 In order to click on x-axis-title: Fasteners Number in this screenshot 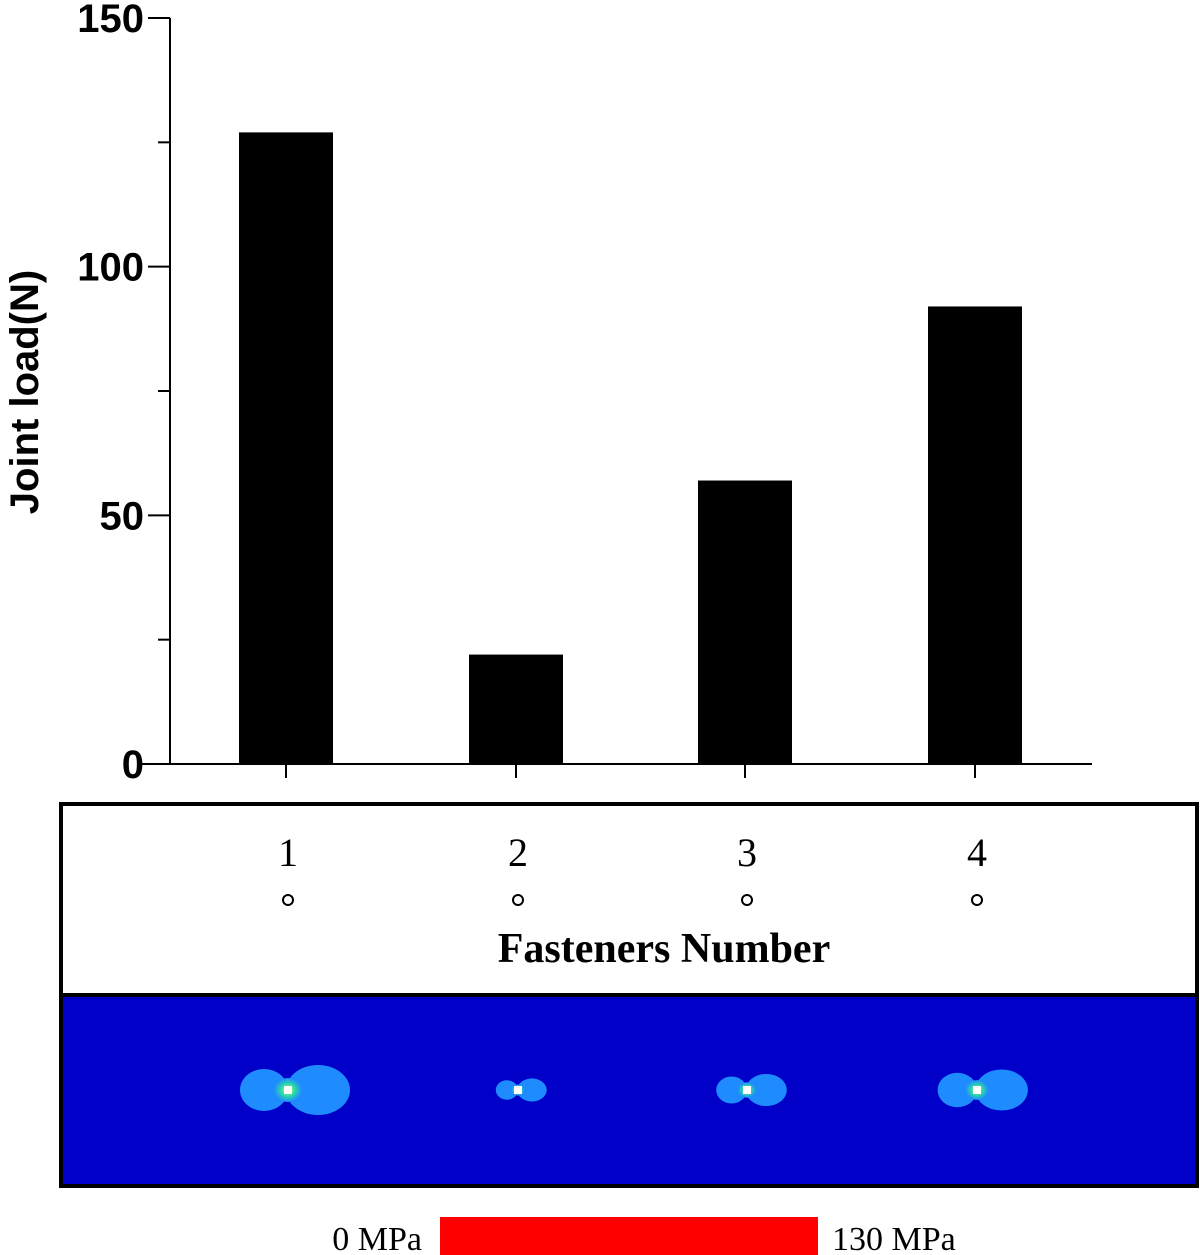, I will do `click(664, 949)`.